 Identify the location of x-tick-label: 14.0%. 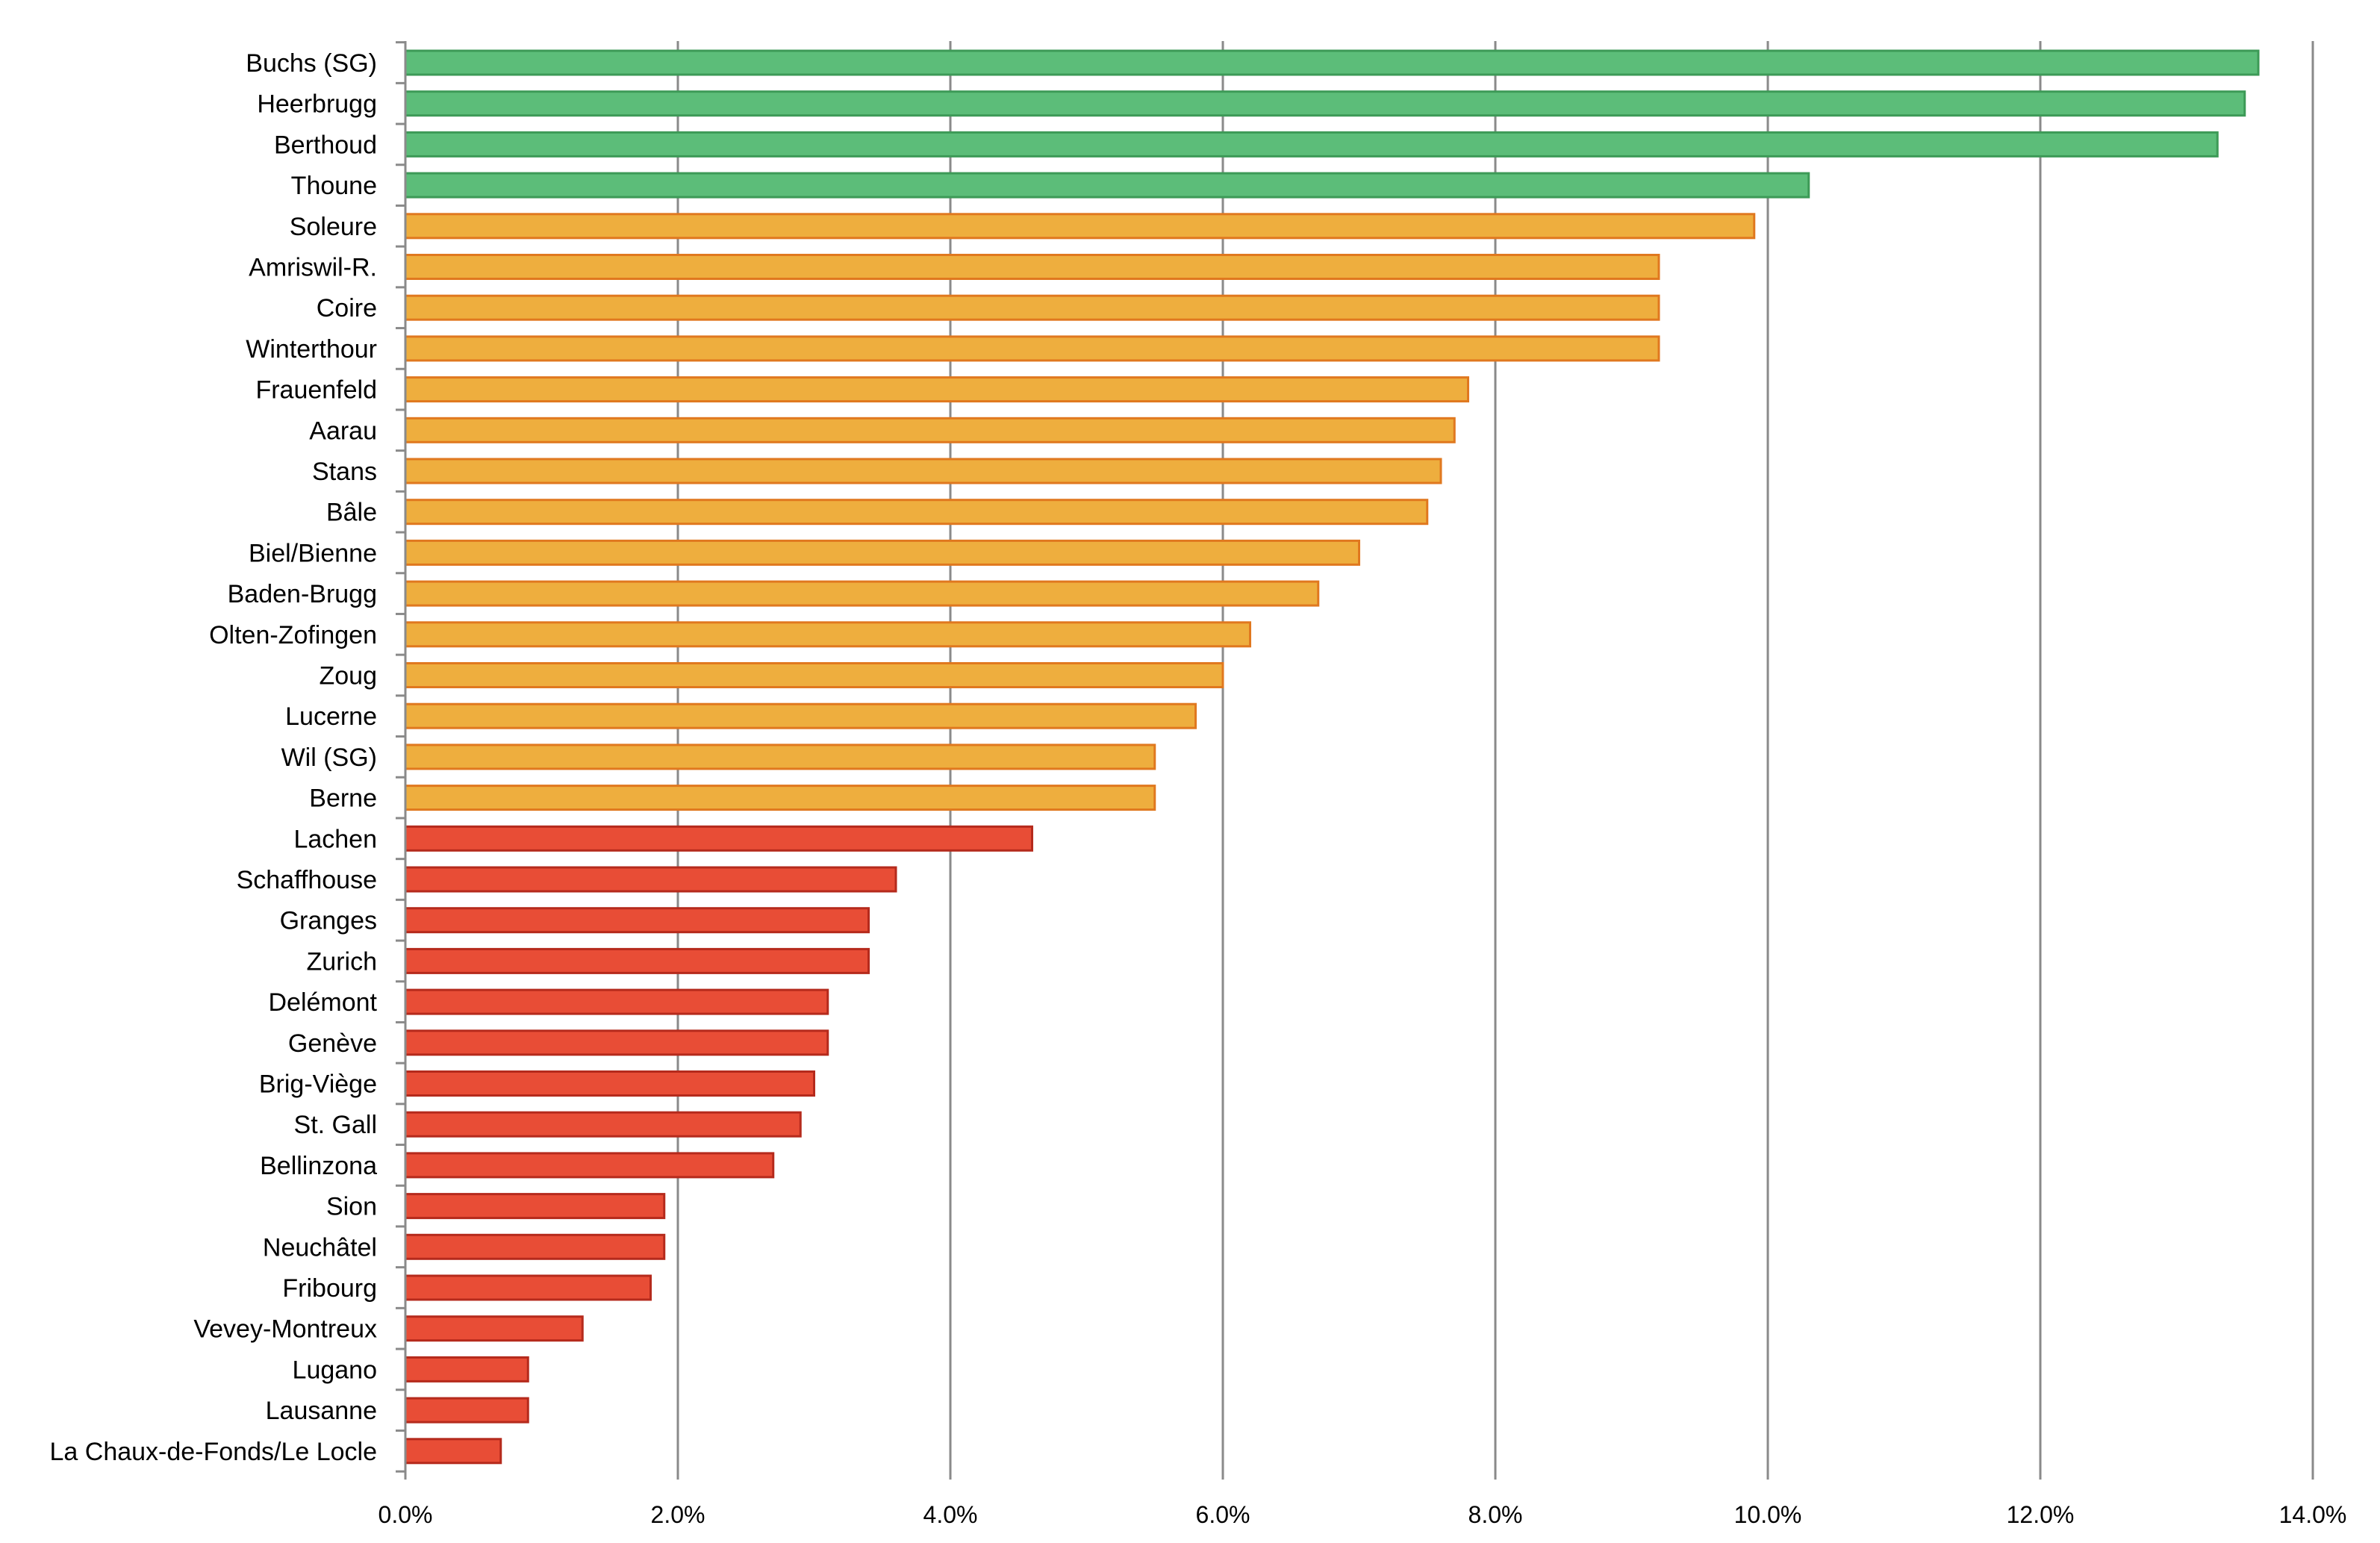
(2313, 1514).